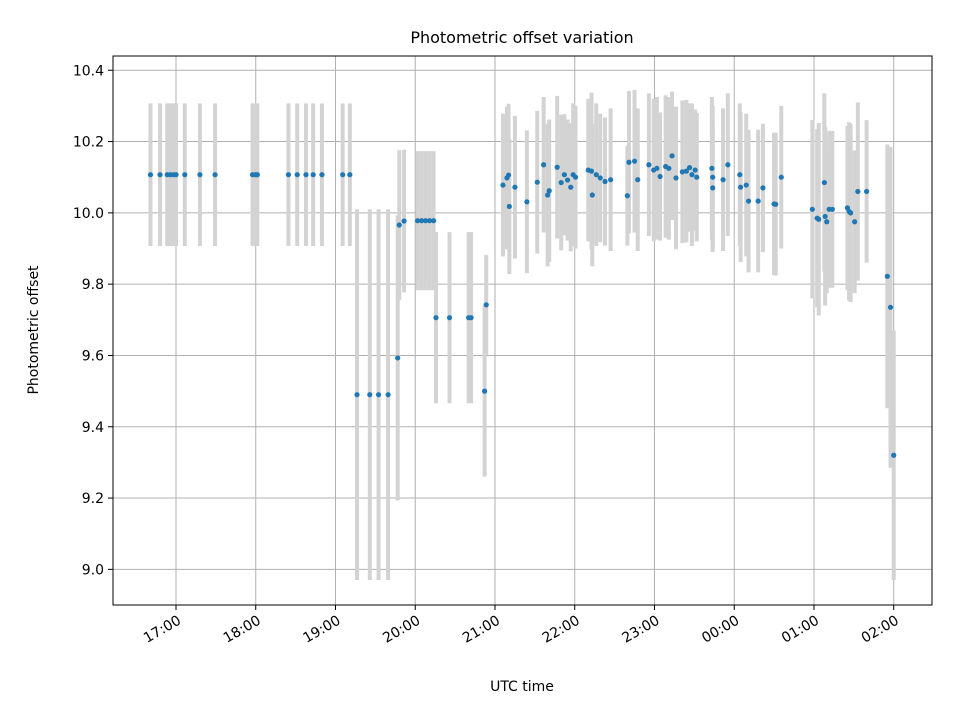  Describe the element at coordinates (93, 570) in the screenshot. I see `y-tick-label: 9.0` at that location.